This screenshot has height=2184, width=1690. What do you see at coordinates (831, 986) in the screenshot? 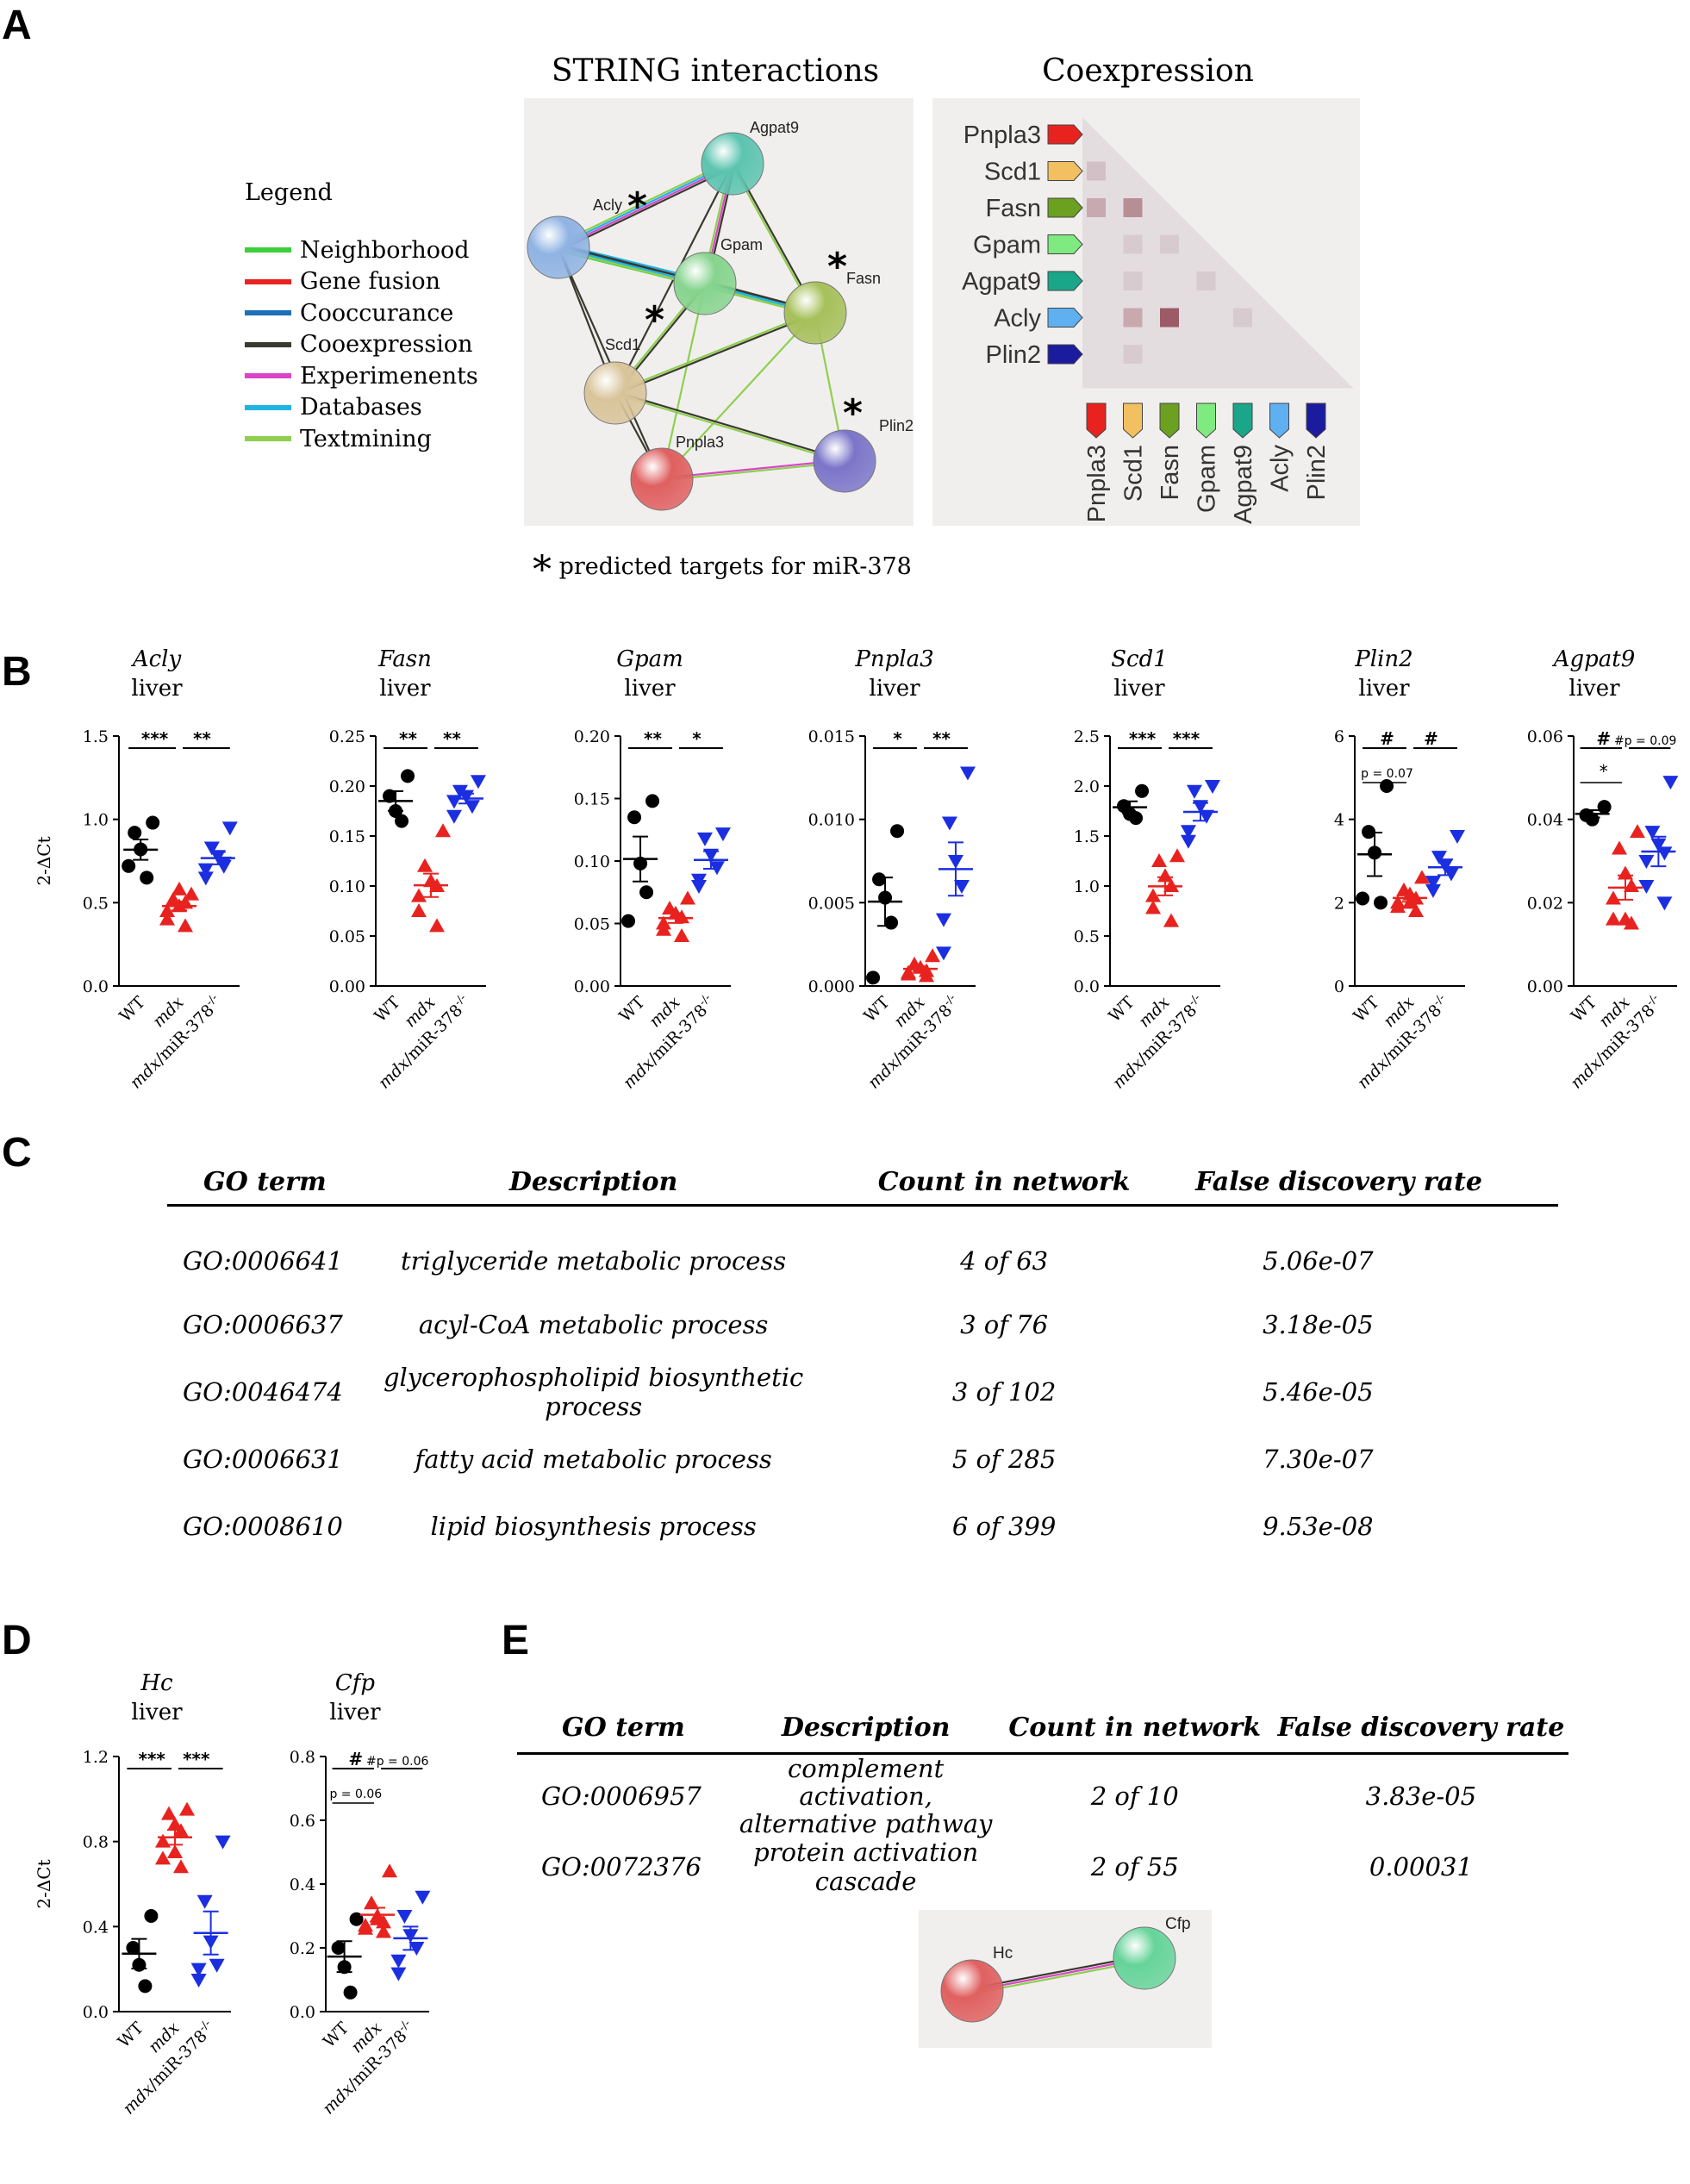
I see `tick-label: 0.000` at bounding box center [831, 986].